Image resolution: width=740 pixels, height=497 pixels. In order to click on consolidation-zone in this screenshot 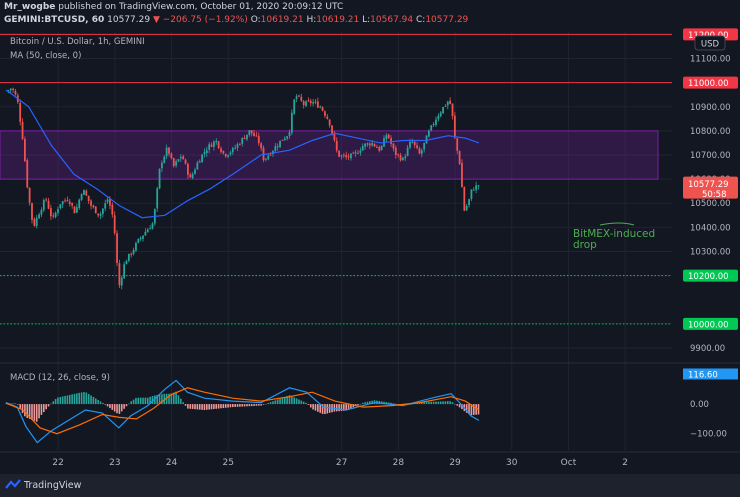, I will do `click(329, 155)`.